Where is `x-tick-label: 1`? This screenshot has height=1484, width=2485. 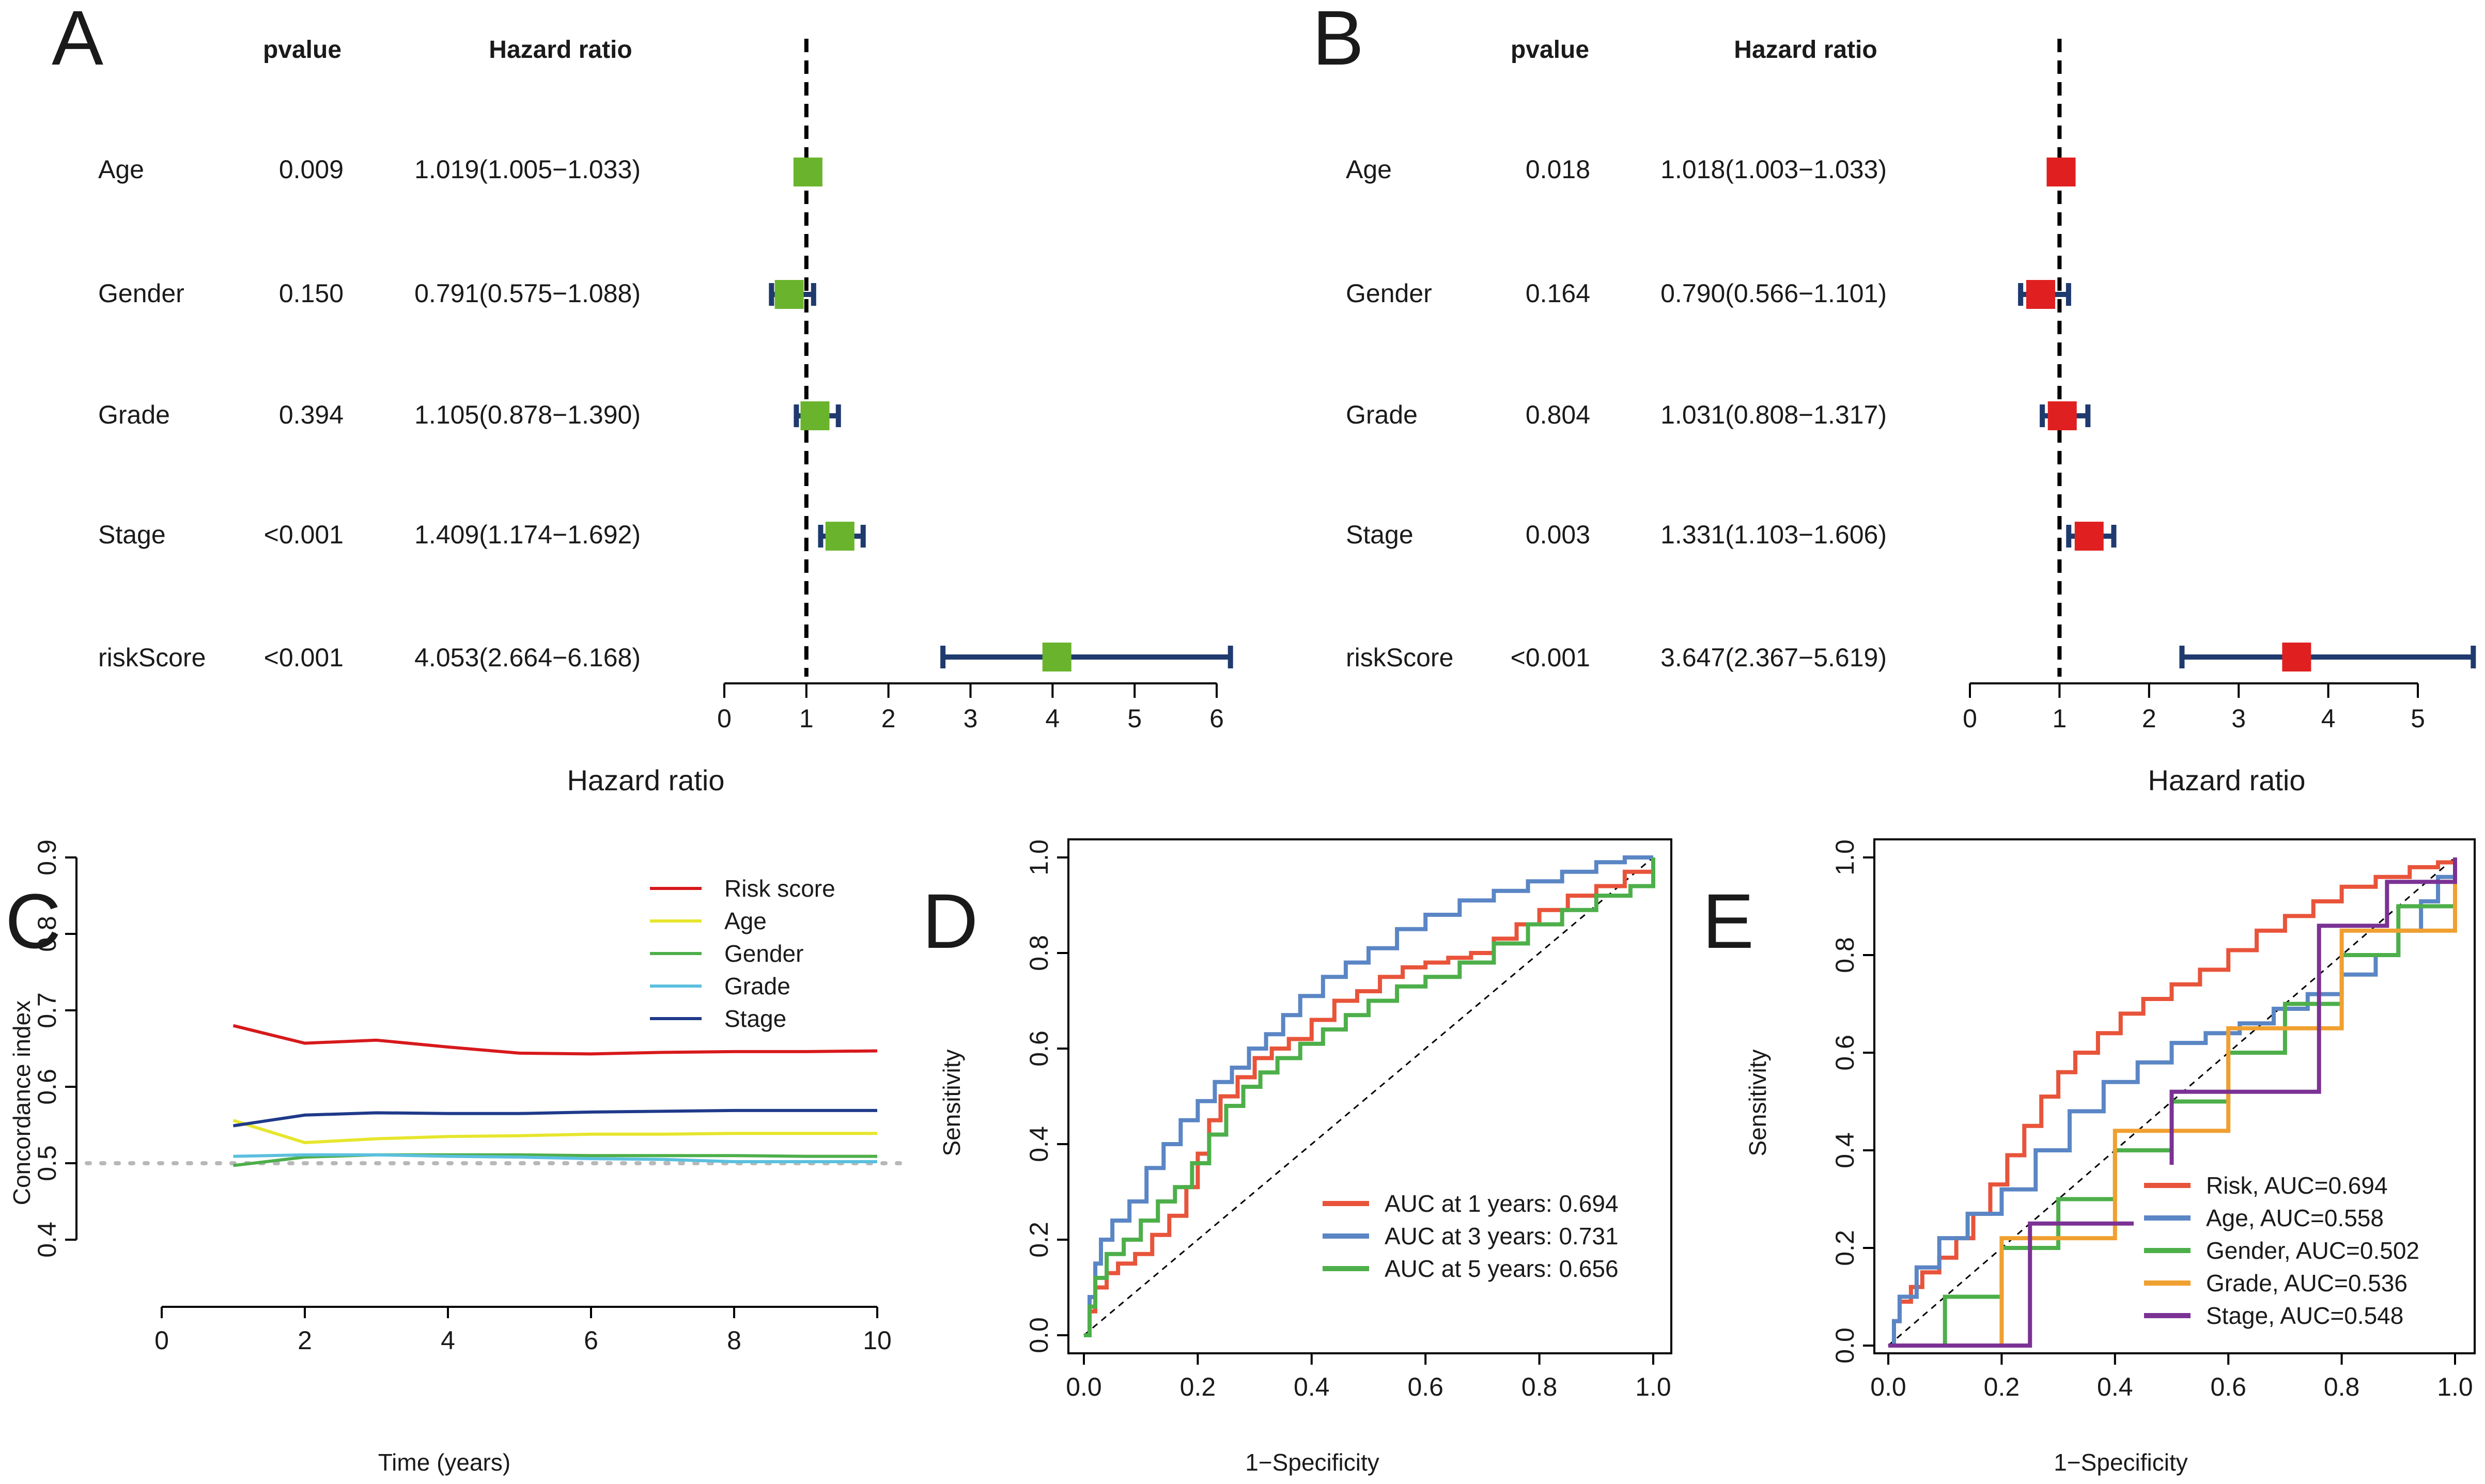
x-tick-label: 1 is located at coordinates (806, 718).